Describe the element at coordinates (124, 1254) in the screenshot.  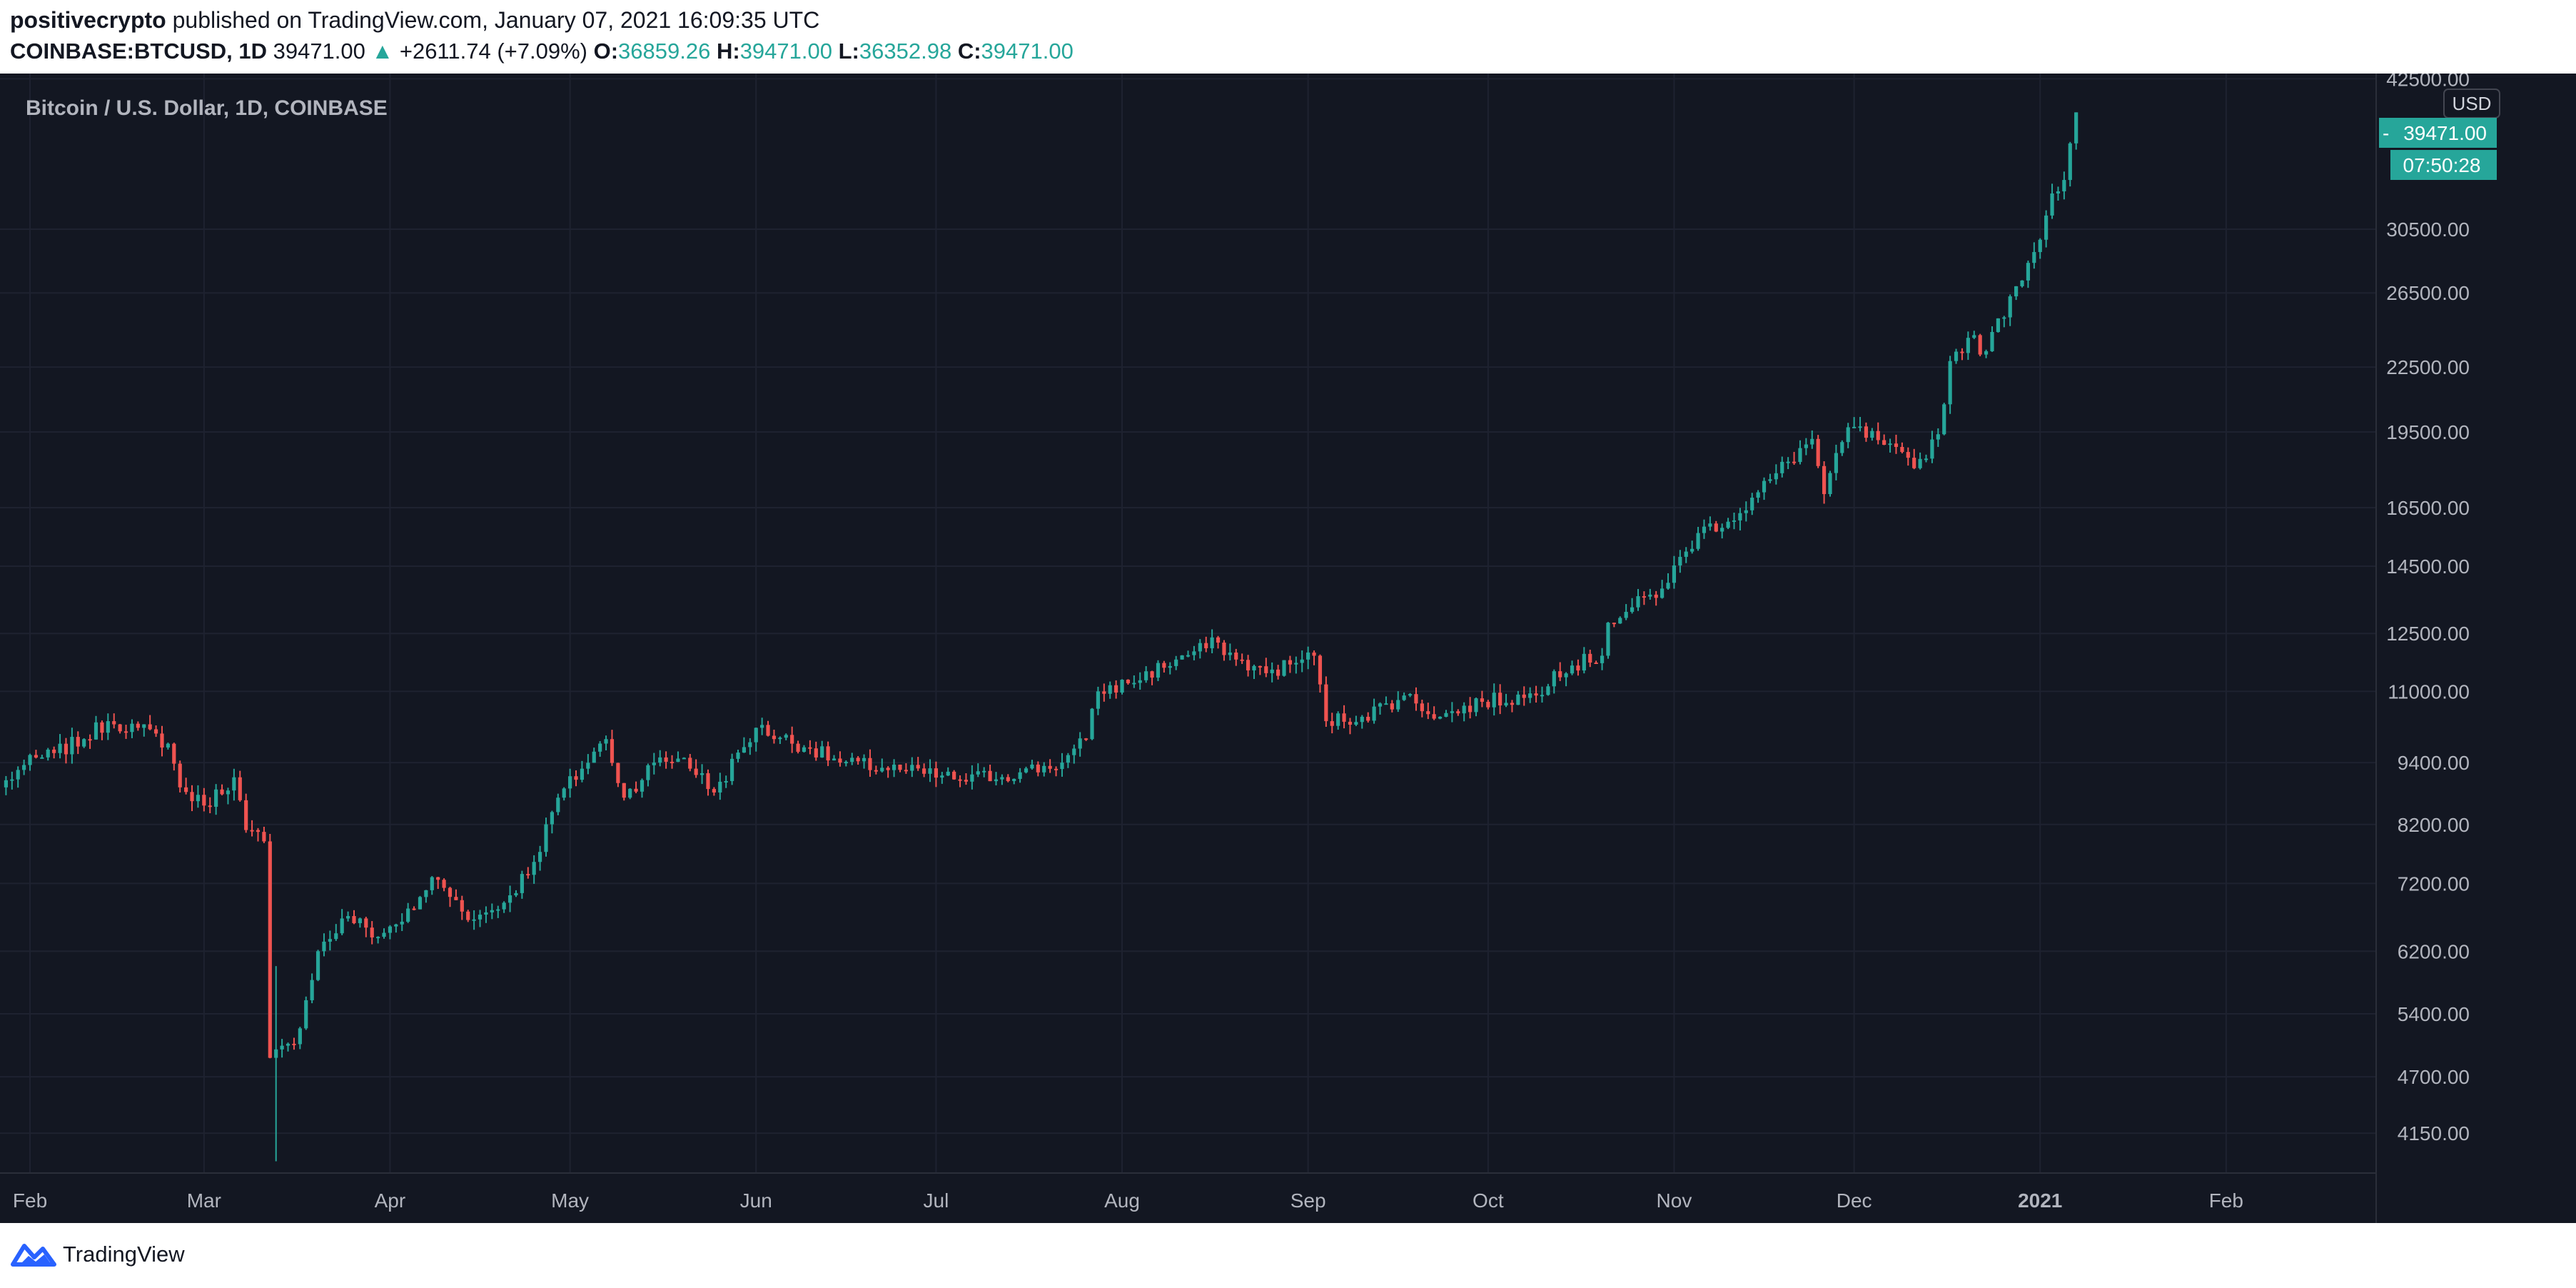
I see `footer-brand: TradingView` at that location.